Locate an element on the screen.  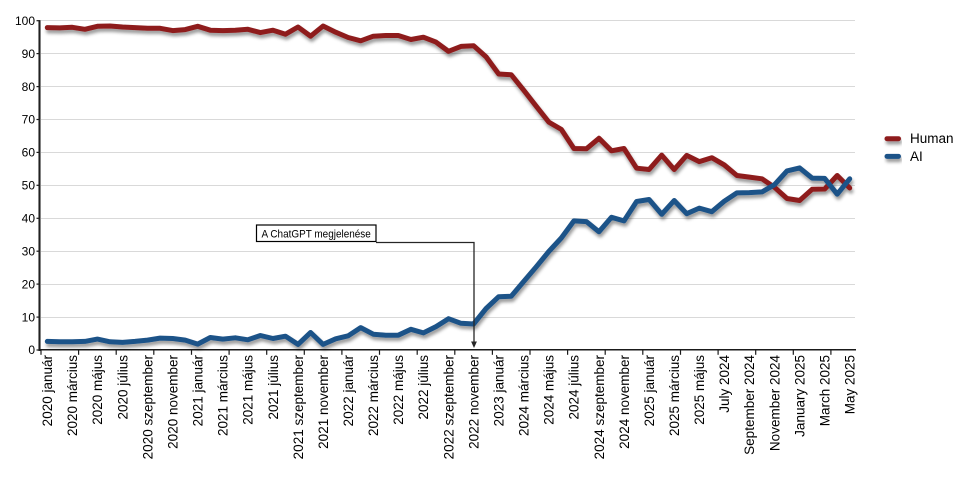
svg-text: 2021 szeptember is located at coordinates (298, 407).